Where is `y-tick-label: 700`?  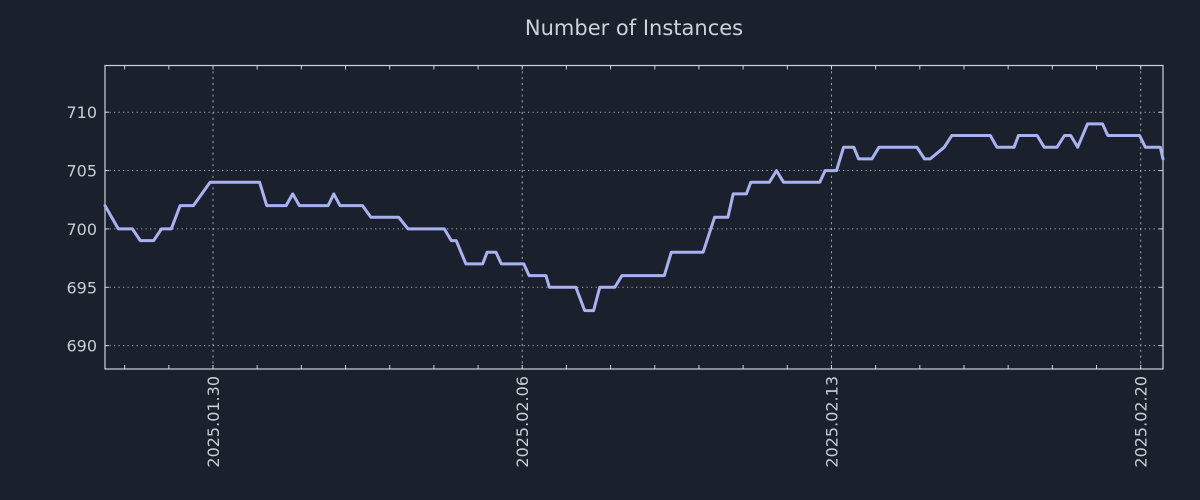 y-tick-label: 700 is located at coordinates (81, 229).